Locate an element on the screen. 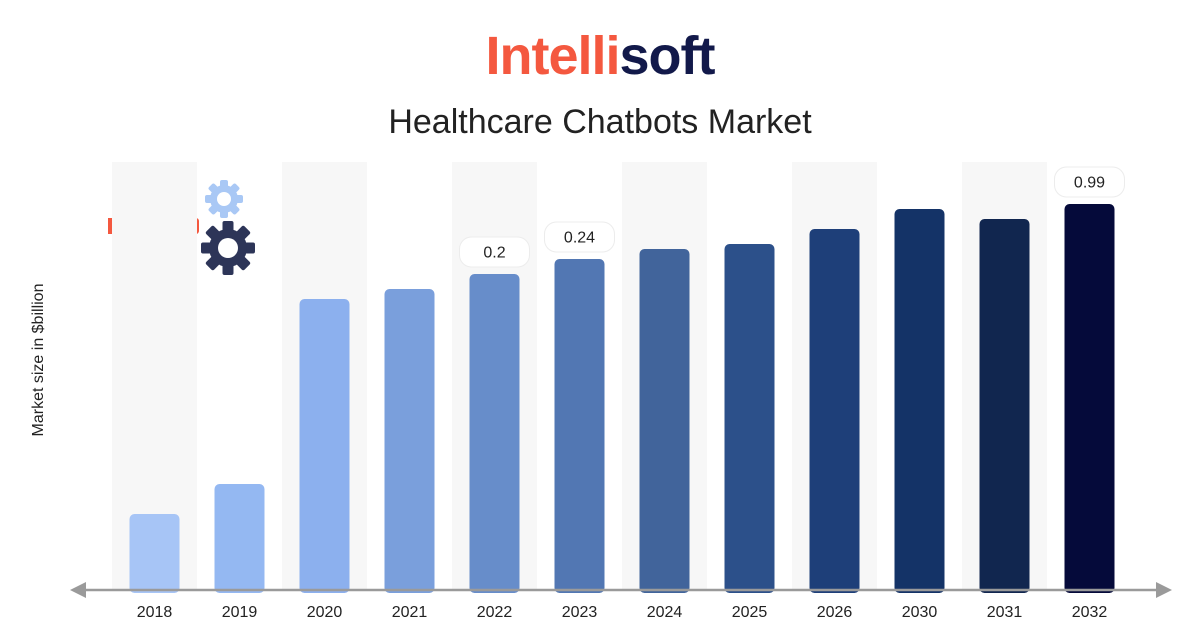 The width and height of the screenshot is (1200, 643). x-axis-left-arrow is located at coordinates (78, 590).